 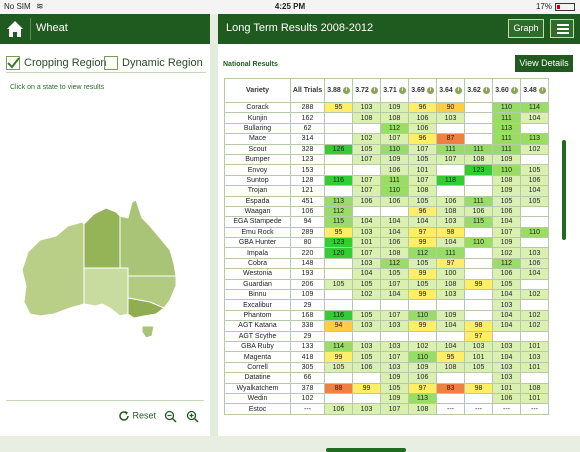 What do you see at coordinates (386, 409) in the screenshot?
I see `table-row: Estoc --- 106 103 107 108 --- --- --- ---` at bounding box center [386, 409].